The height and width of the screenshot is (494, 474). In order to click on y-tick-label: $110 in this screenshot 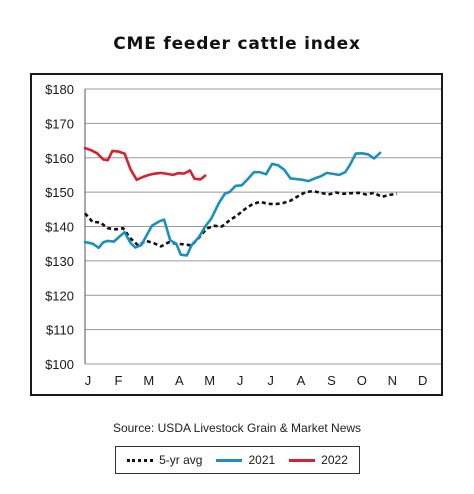, I will do `click(60, 330)`.